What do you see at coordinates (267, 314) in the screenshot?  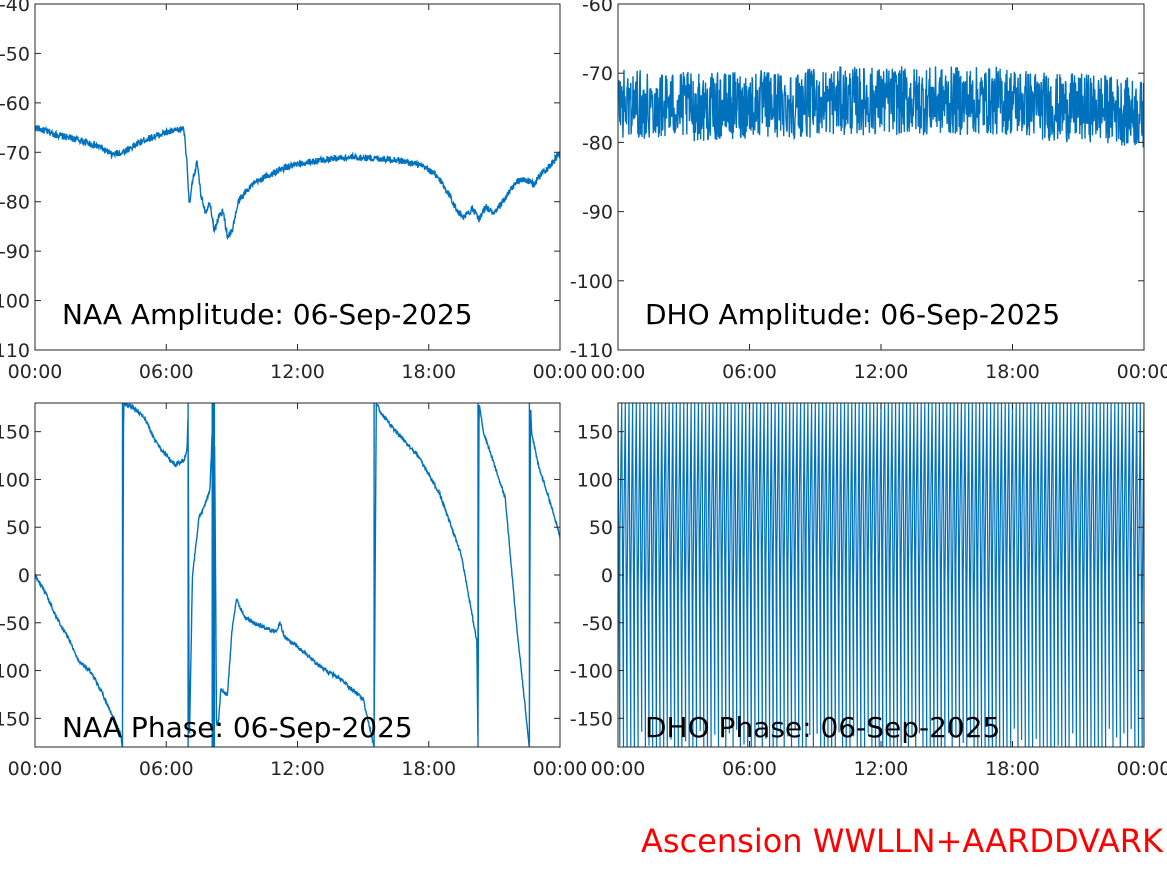 I see `plot-title: NAA Amplitude: 06-Sep-2025` at bounding box center [267, 314].